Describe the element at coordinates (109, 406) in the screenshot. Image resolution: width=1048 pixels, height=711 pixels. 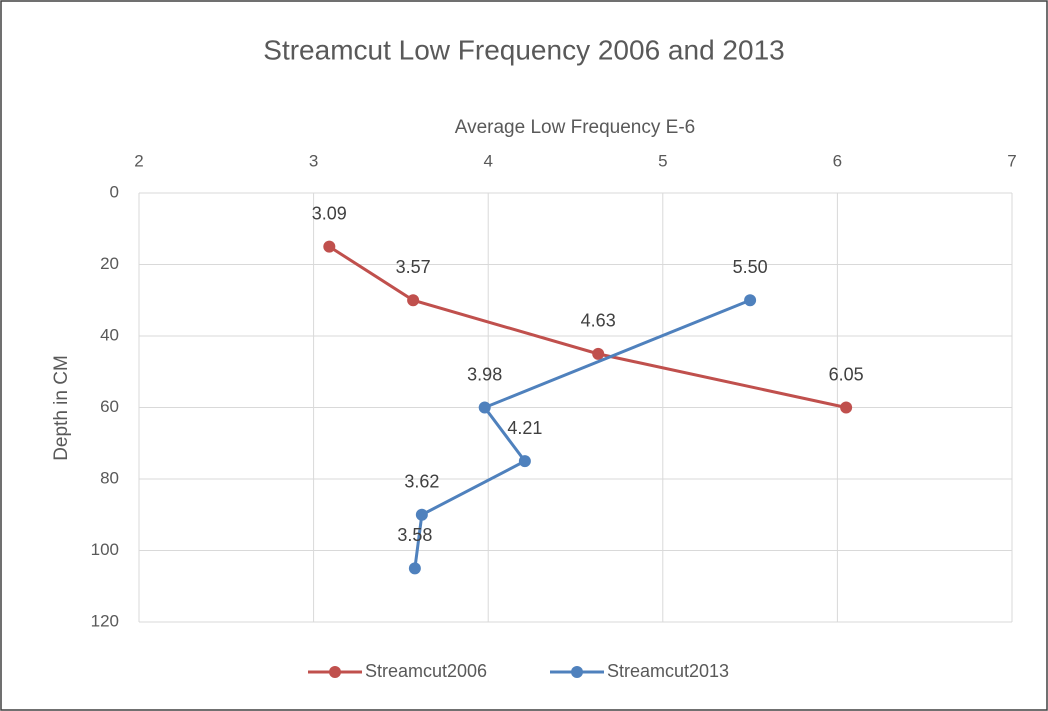
I see `y-tick-label: 60` at that location.